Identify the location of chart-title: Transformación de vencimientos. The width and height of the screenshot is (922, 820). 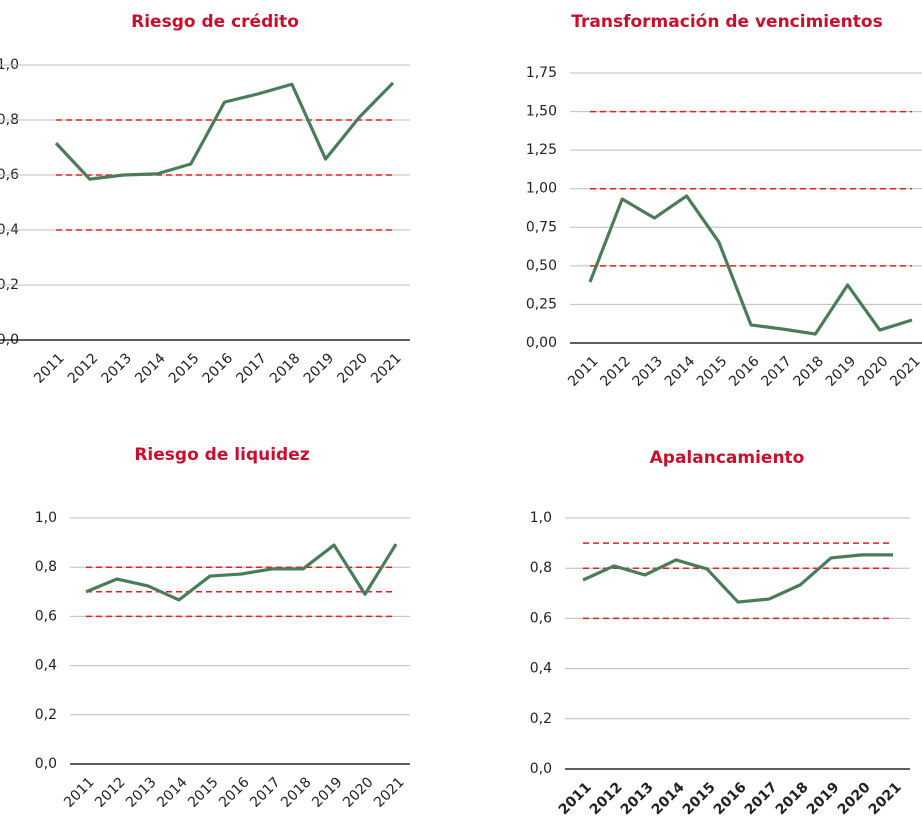
(726, 22).